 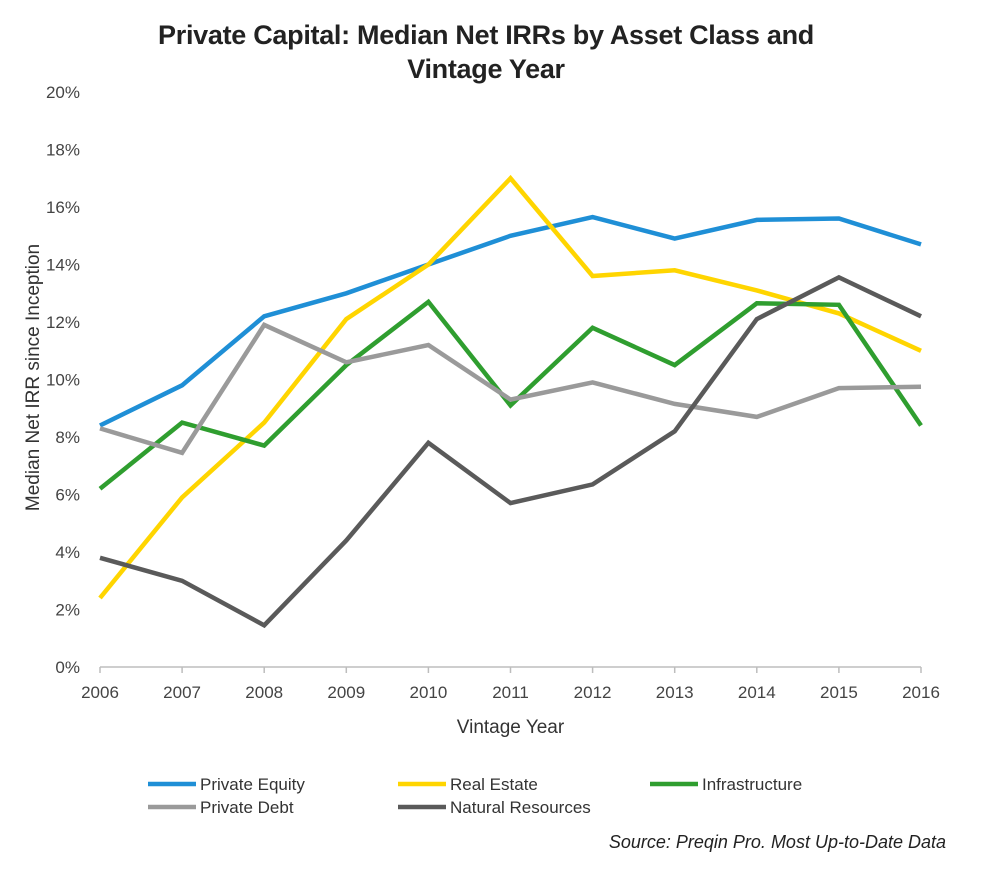 I want to click on y-tick-label: 2%, so click(x=67, y=610).